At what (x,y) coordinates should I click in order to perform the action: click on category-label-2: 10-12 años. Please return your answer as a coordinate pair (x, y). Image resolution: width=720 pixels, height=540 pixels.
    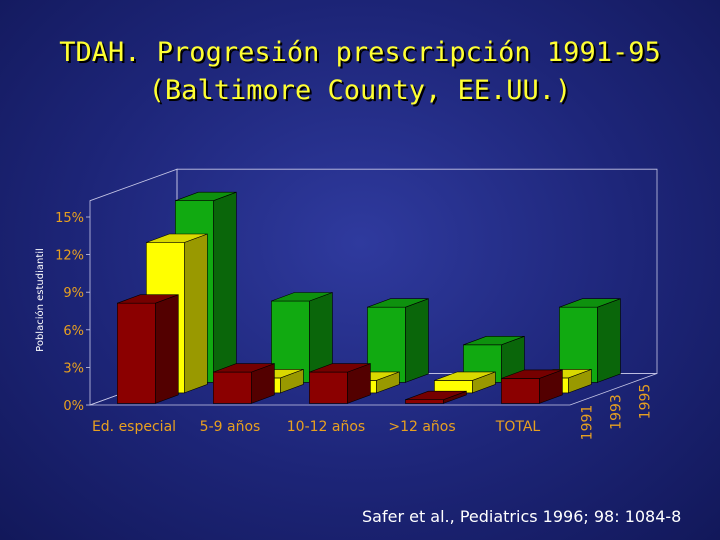
    Looking at the image, I should click on (326, 427).